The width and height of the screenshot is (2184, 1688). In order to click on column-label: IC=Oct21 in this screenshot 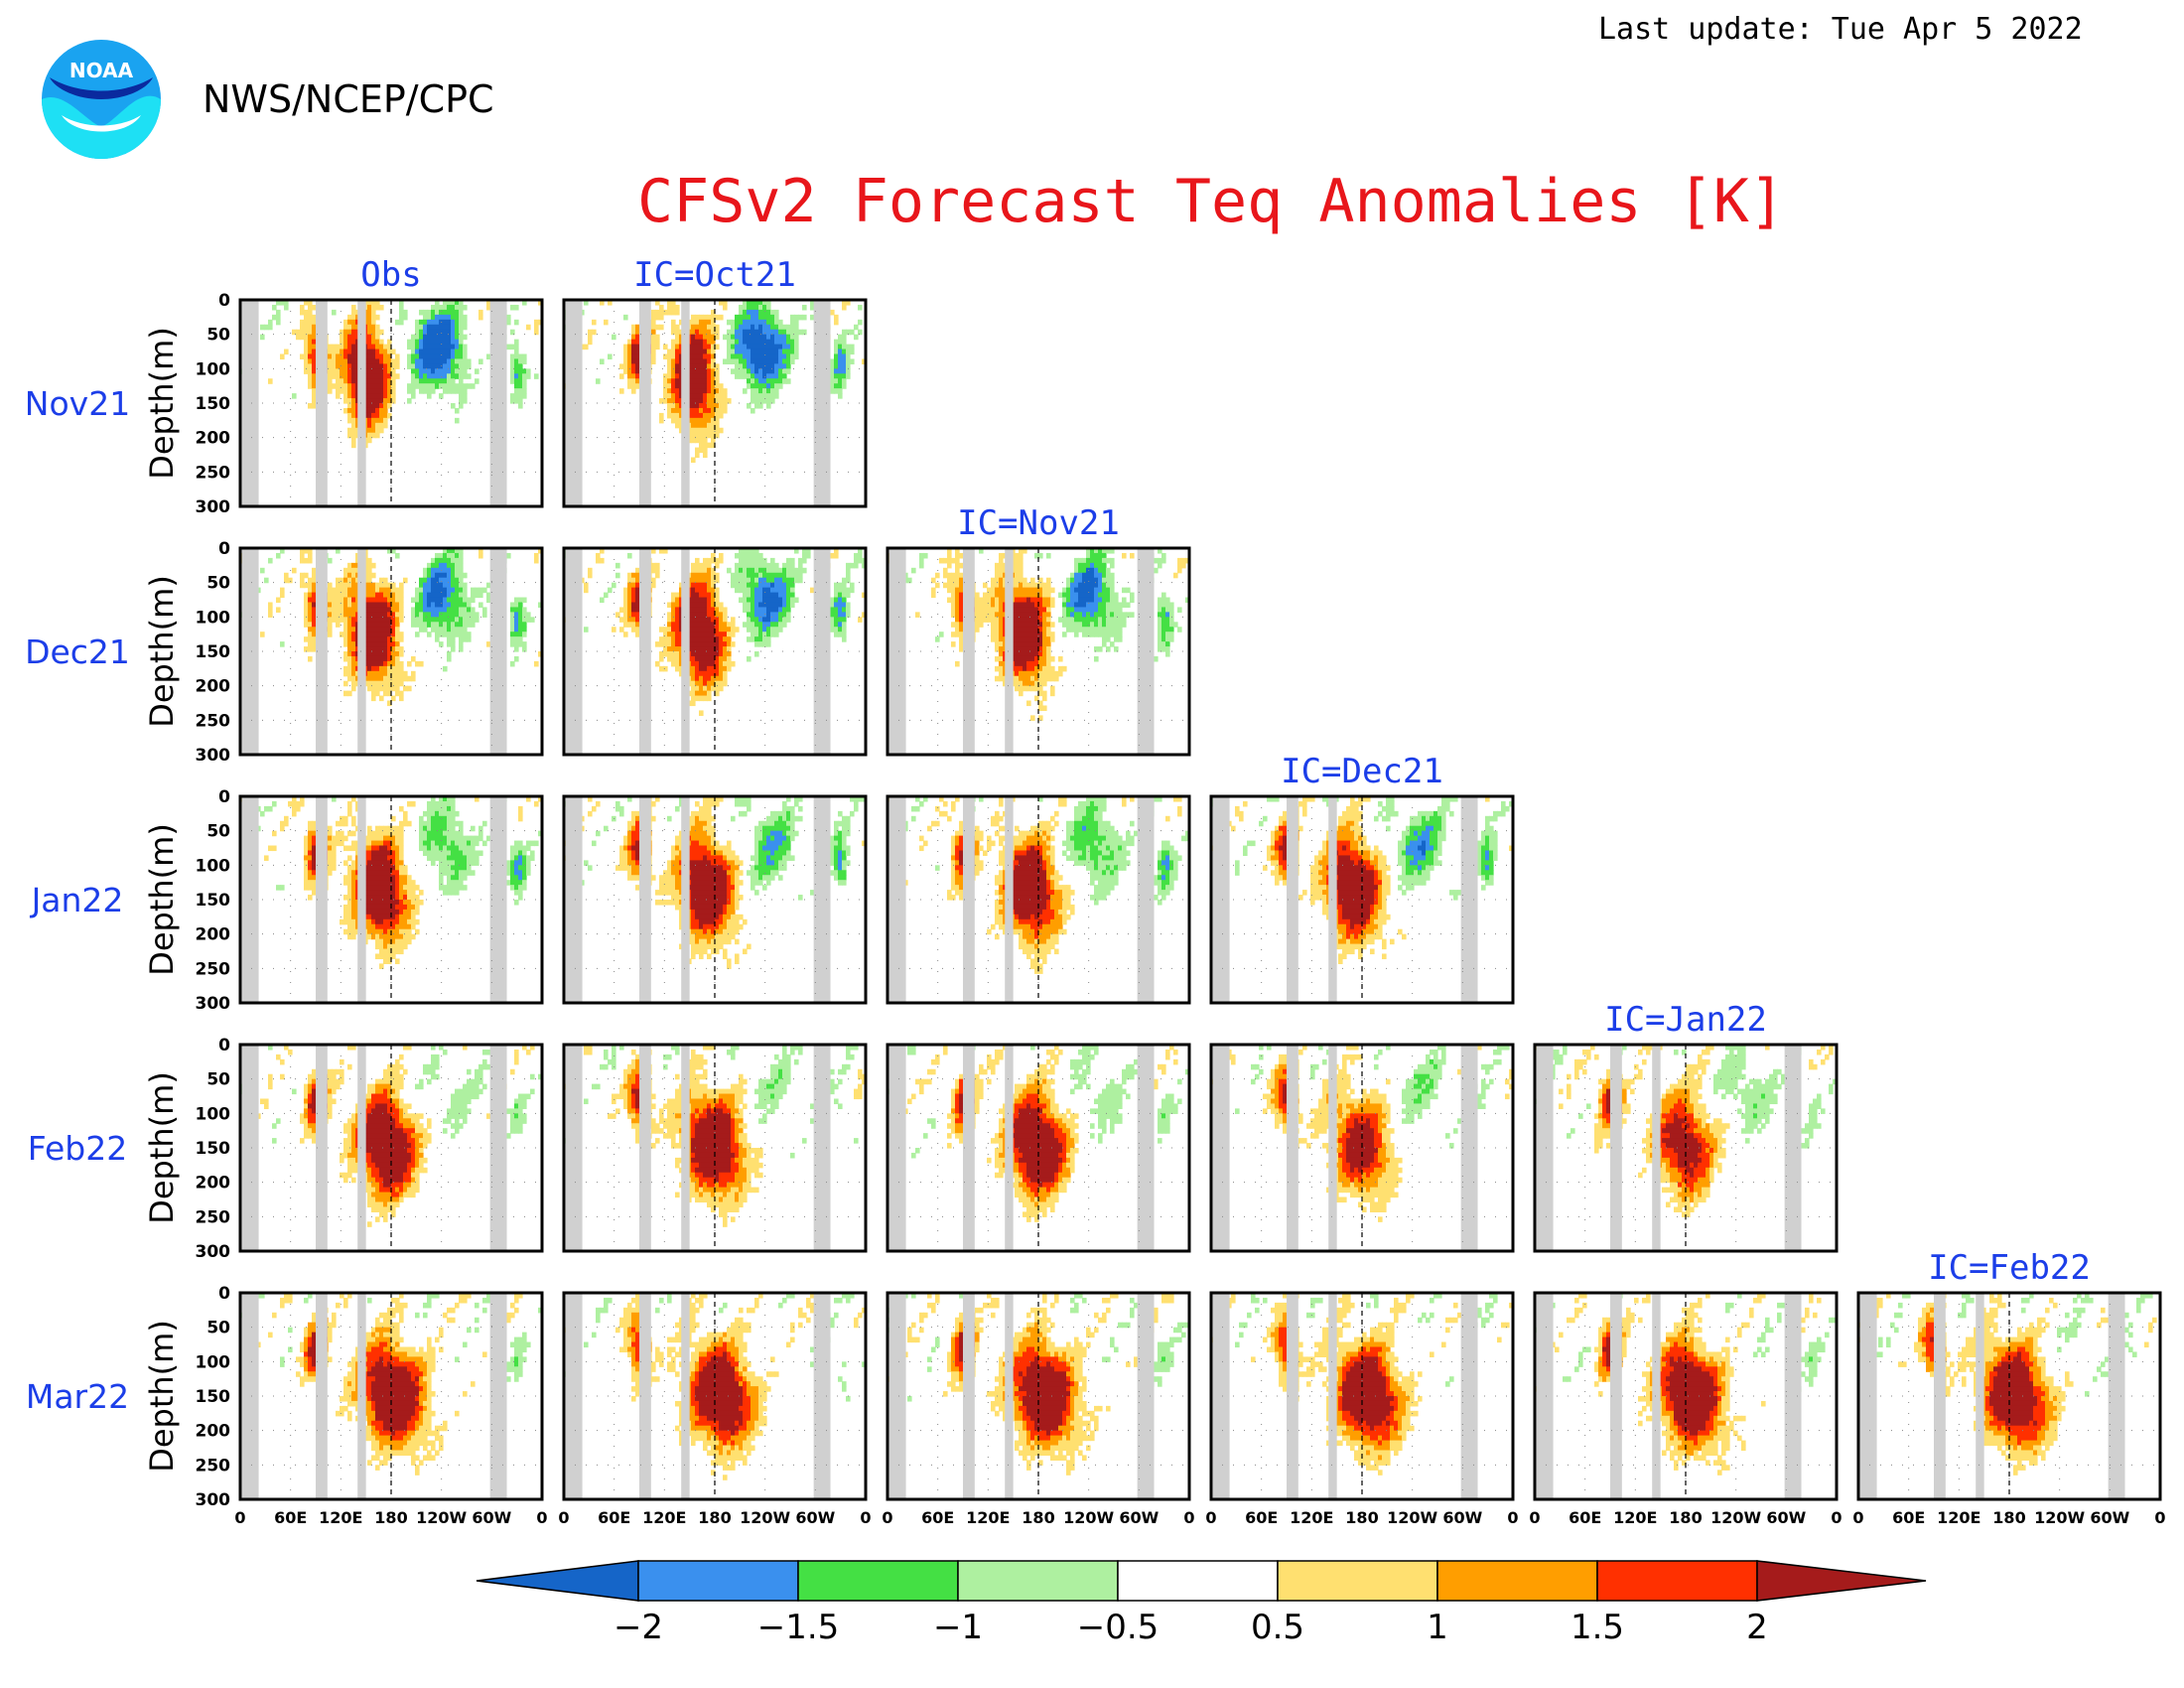, I will do `click(714, 275)`.